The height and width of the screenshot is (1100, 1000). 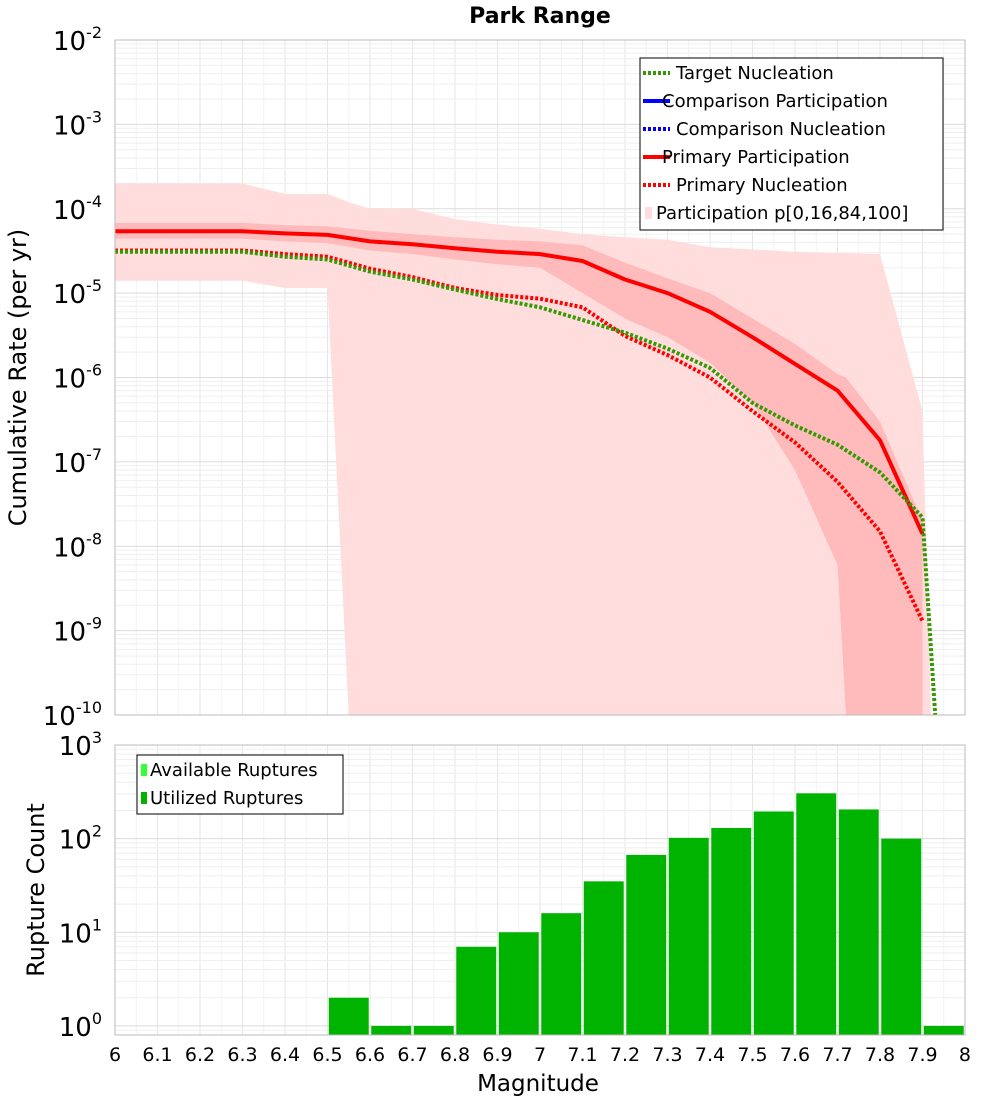 What do you see at coordinates (36, 890) in the screenshot?
I see `y-axis-label-count: Rupture Count` at bounding box center [36, 890].